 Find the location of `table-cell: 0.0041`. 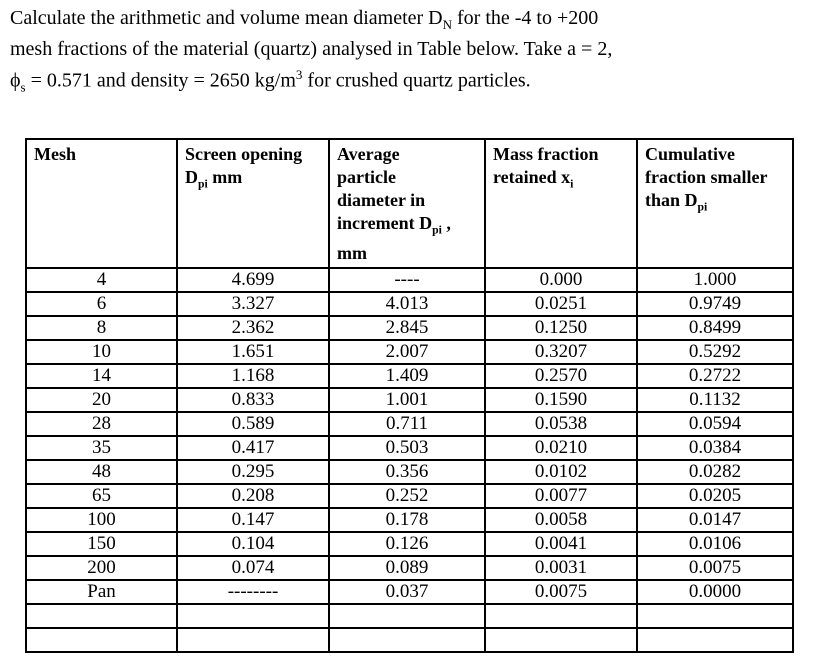

table-cell: 0.0041 is located at coordinates (561, 543).